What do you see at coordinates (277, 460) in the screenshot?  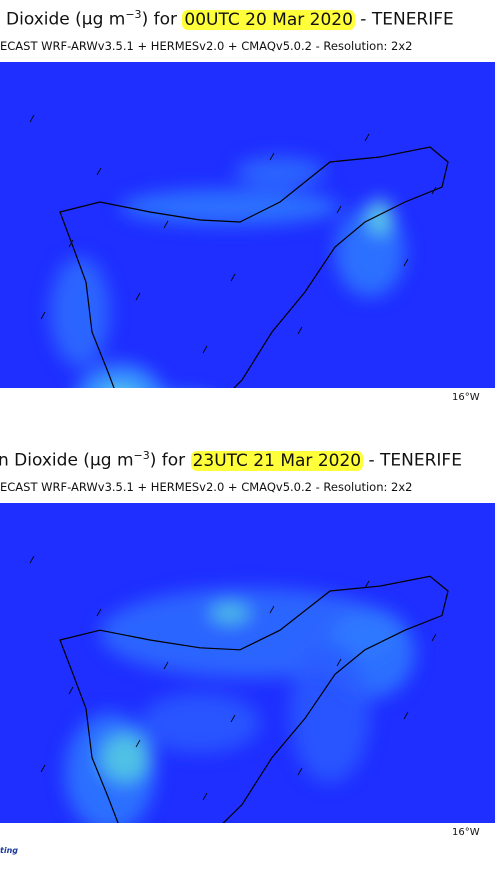 I see `title-time: 23UTC 21 Mar 2020` at bounding box center [277, 460].